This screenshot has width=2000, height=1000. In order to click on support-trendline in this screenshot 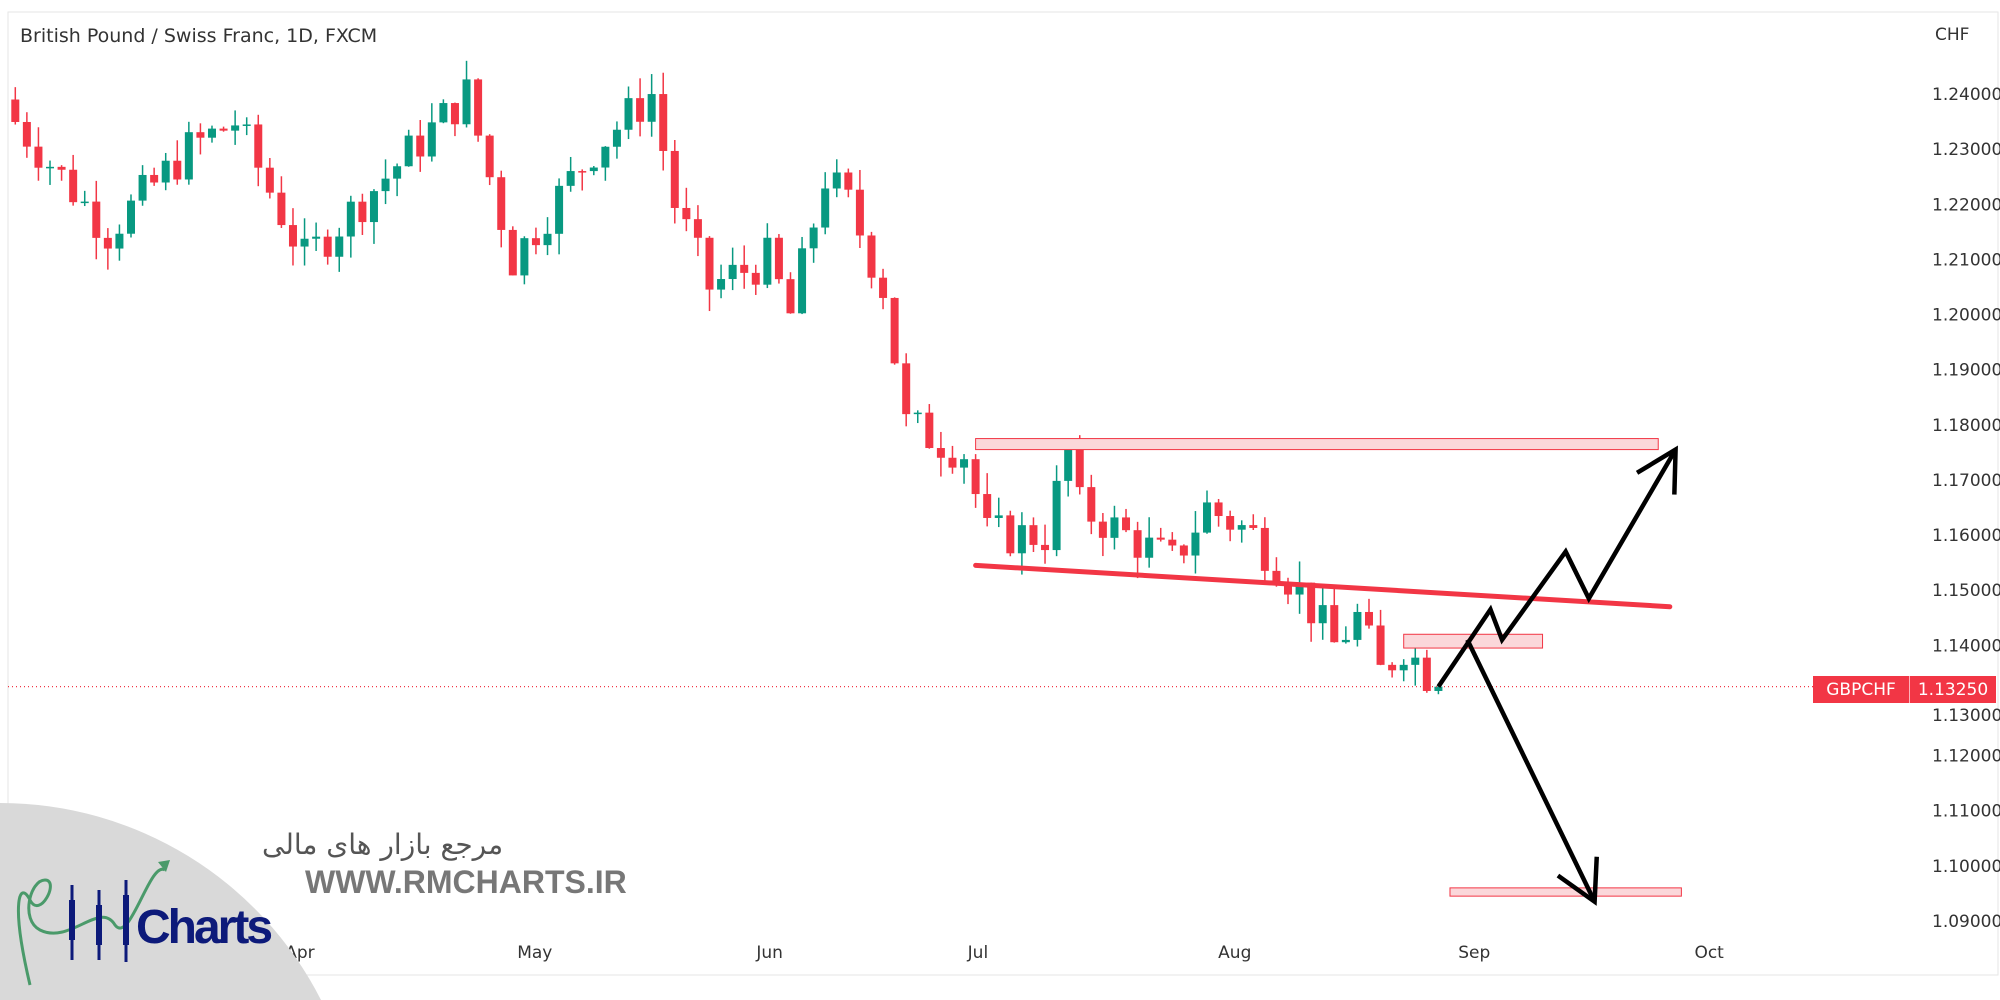, I will do `click(1323, 586)`.